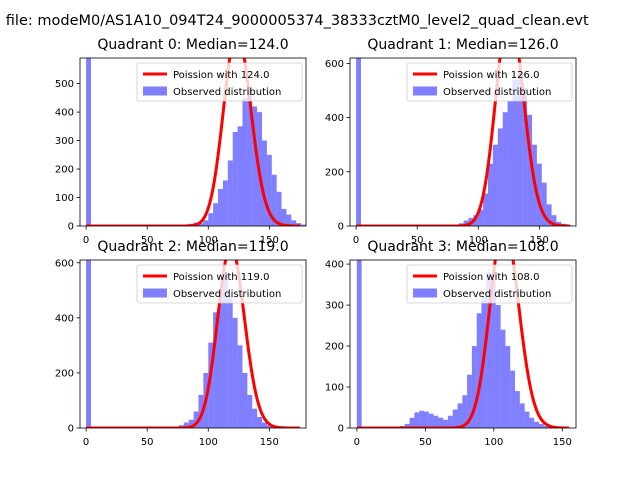 The height and width of the screenshot is (484, 640). What do you see at coordinates (155, 293) in the screenshot?
I see `q2-legend-patch-swatch` at bounding box center [155, 293].